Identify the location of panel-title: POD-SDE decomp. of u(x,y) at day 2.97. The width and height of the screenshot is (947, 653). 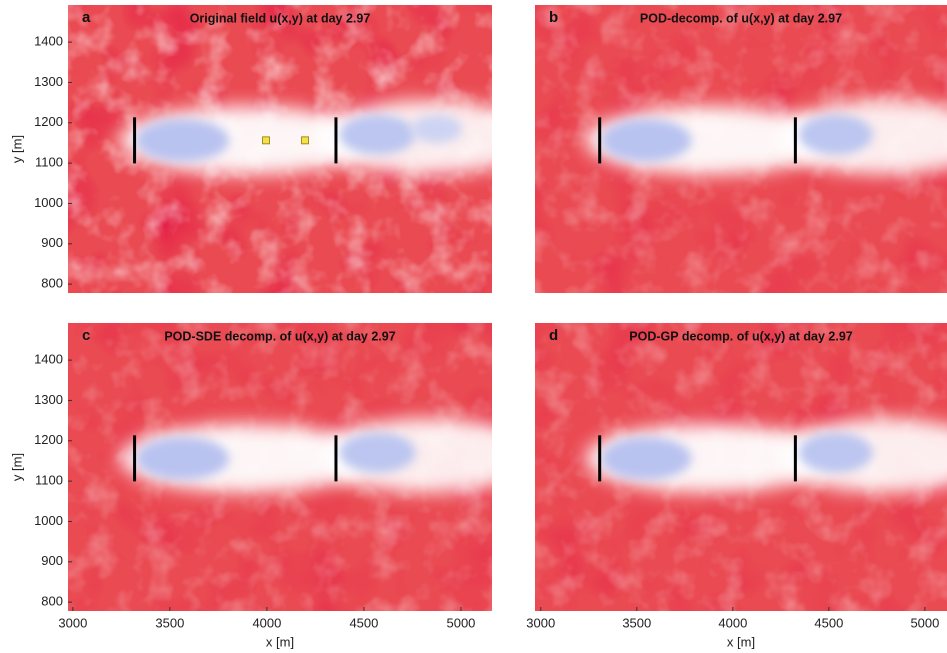
(279, 336).